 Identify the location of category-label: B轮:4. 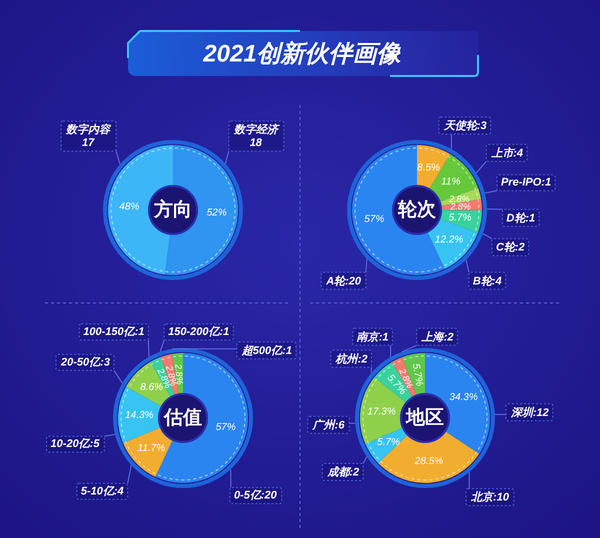
(487, 281).